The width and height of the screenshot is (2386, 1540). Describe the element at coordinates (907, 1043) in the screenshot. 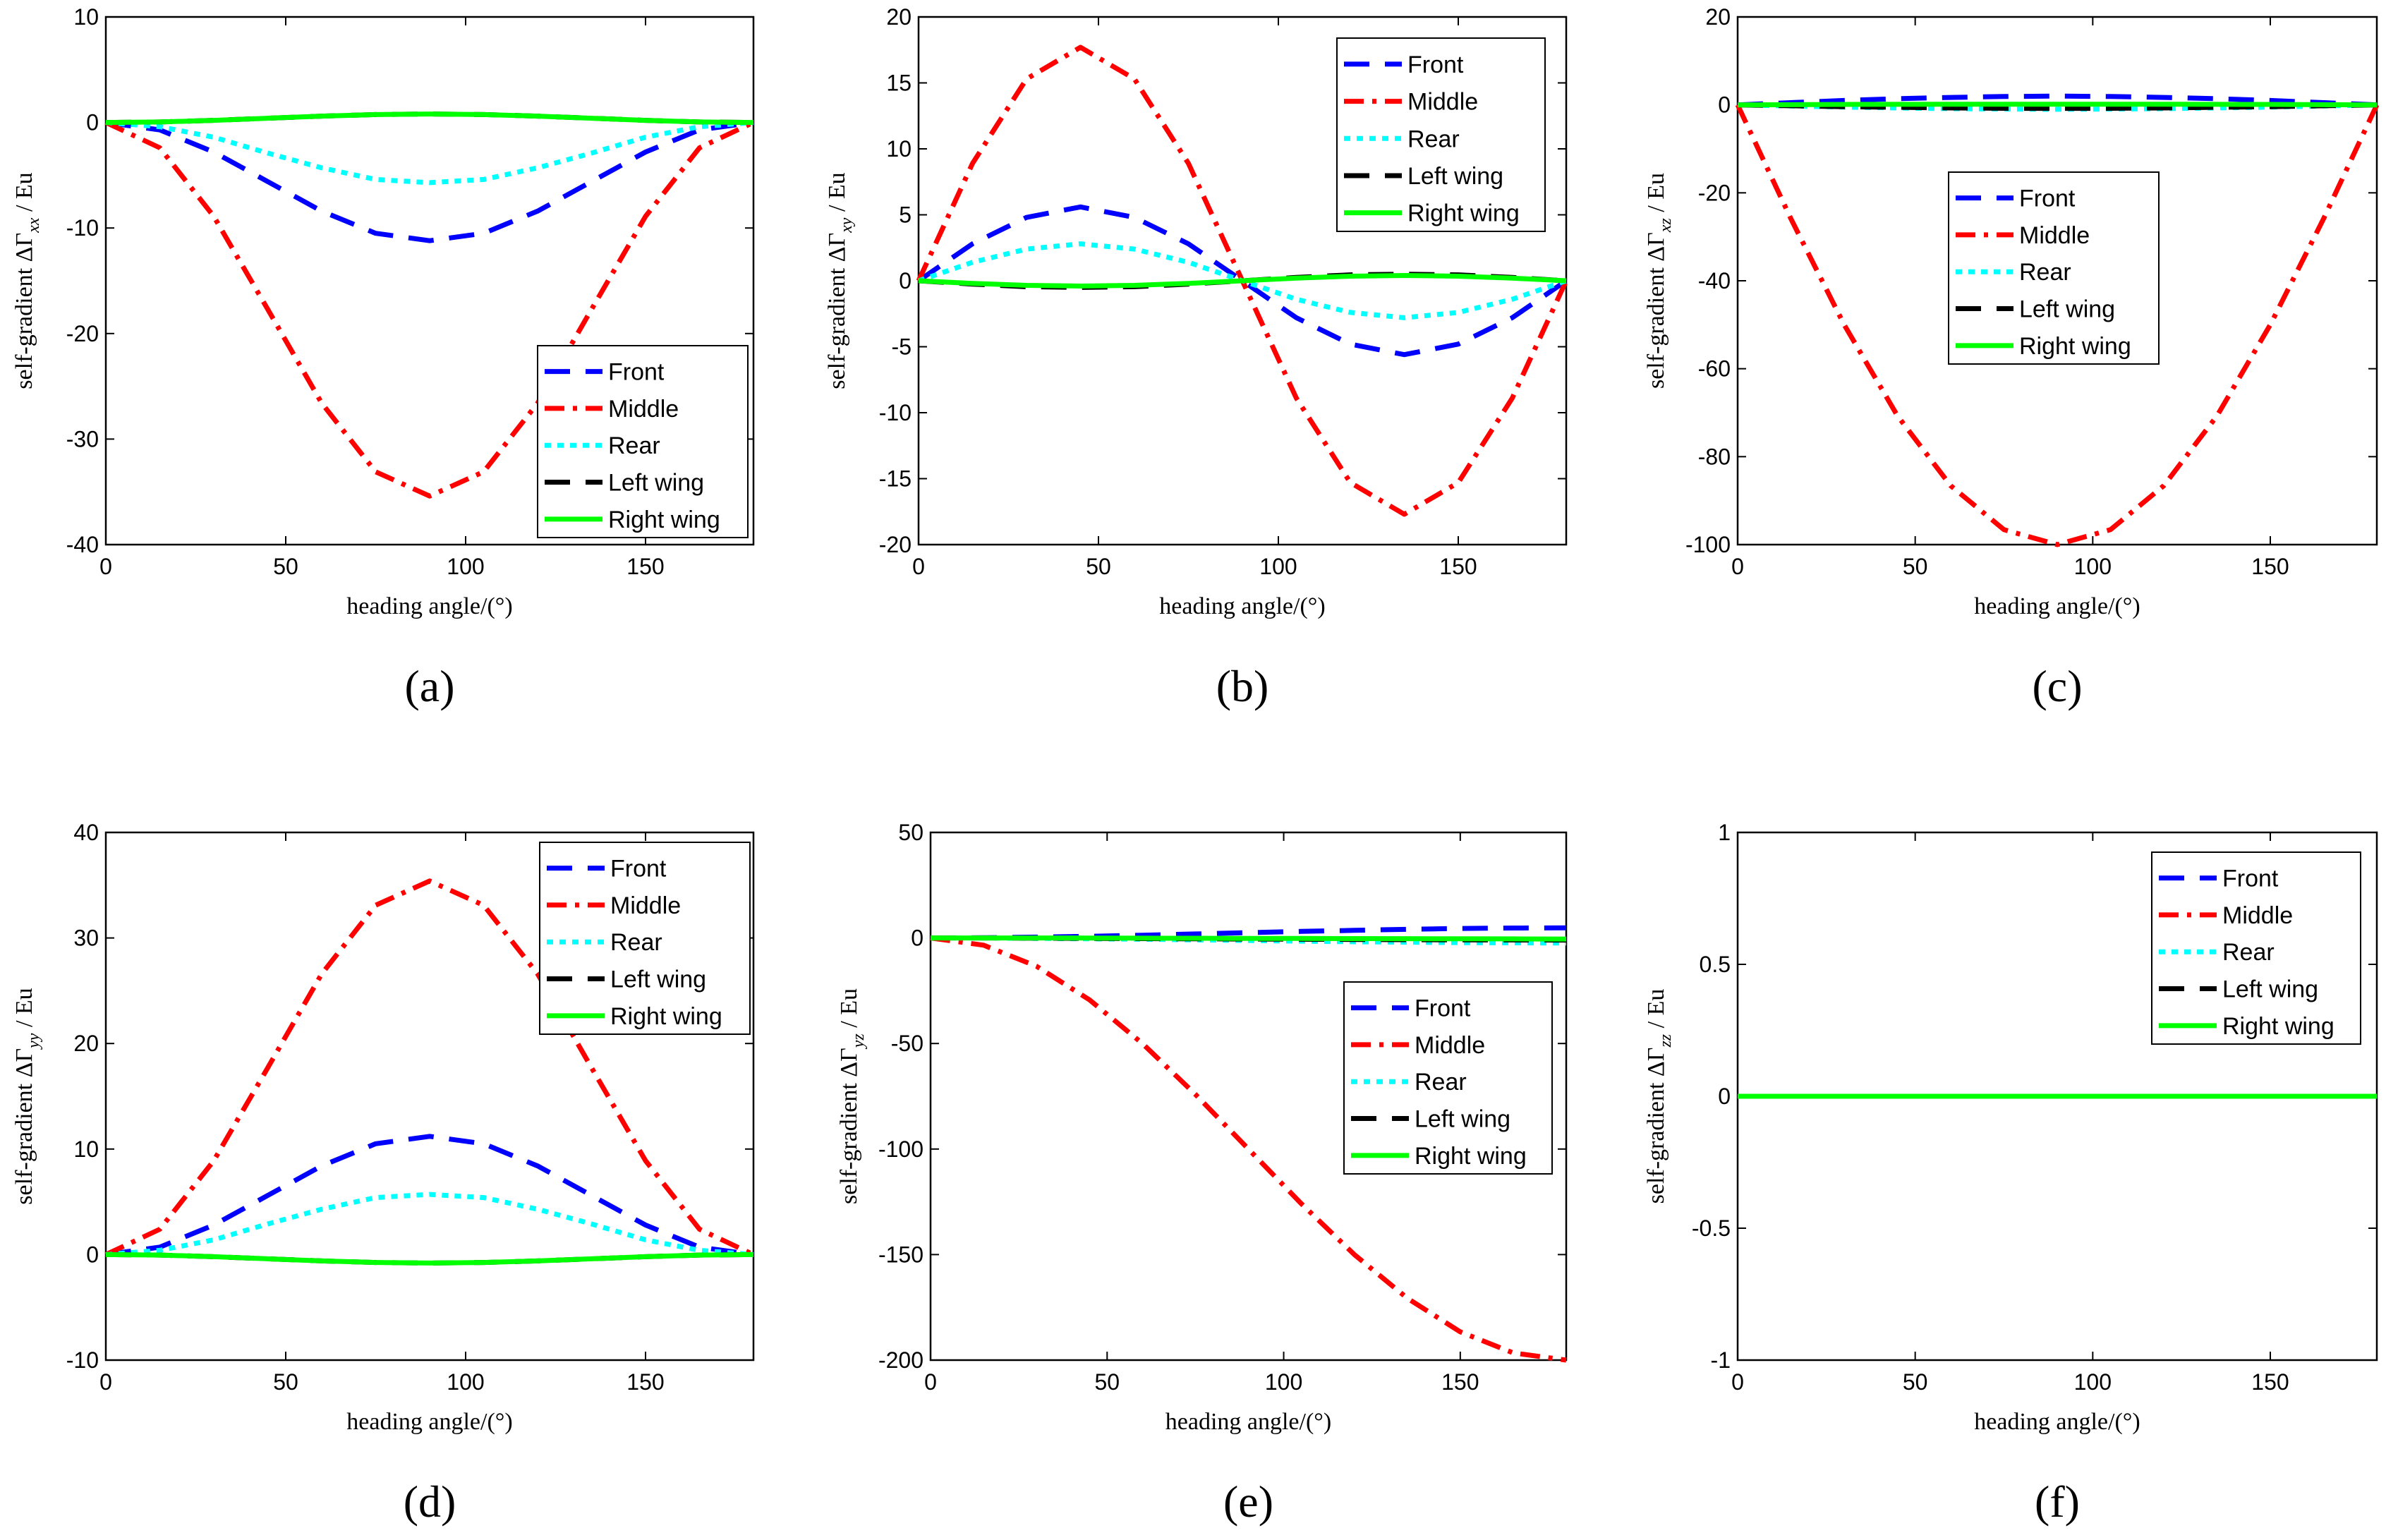

I see `y-tick-label: -50` at that location.